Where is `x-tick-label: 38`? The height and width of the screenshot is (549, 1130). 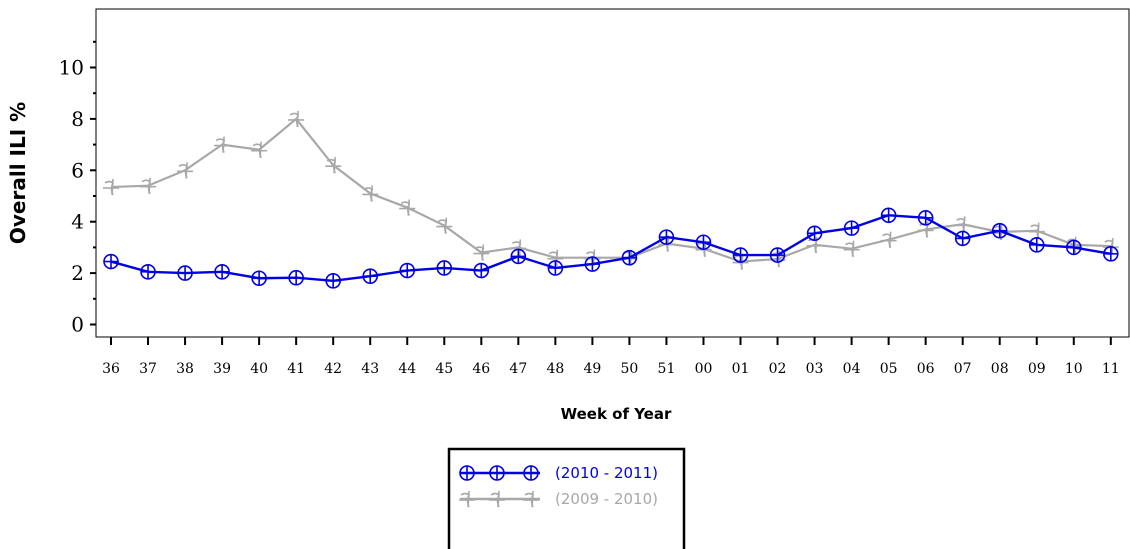
x-tick-label: 38 is located at coordinates (185, 369).